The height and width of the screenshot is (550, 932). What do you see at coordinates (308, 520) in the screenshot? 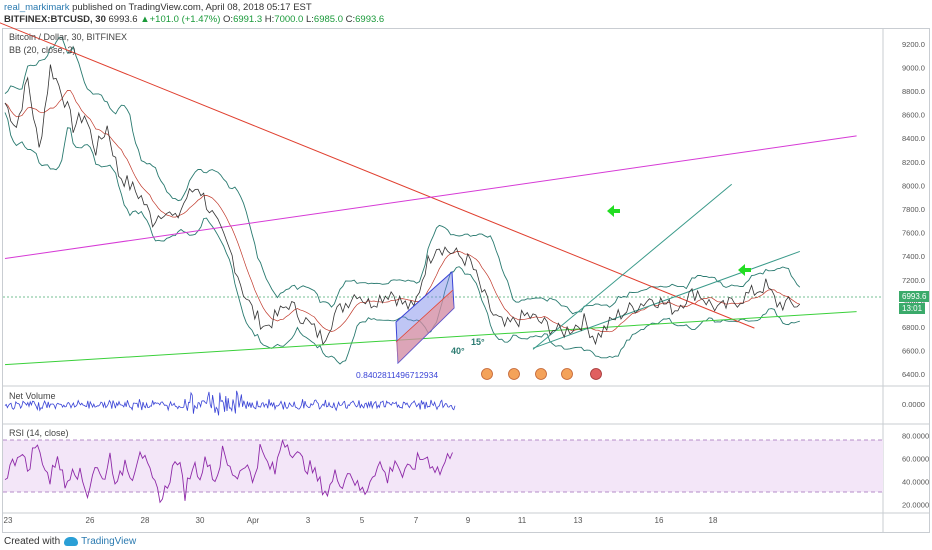
I see `x-tick-label: 3` at bounding box center [308, 520].